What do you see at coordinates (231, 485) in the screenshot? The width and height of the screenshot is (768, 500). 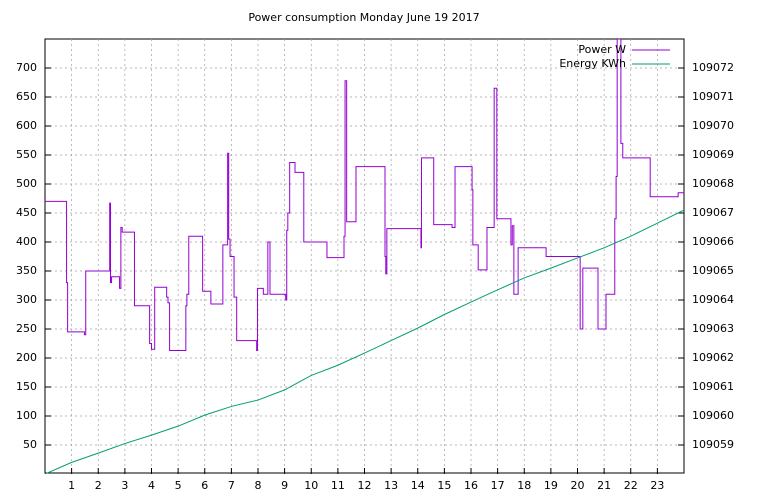 I see `x-tick-label: 7` at bounding box center [231, 485].